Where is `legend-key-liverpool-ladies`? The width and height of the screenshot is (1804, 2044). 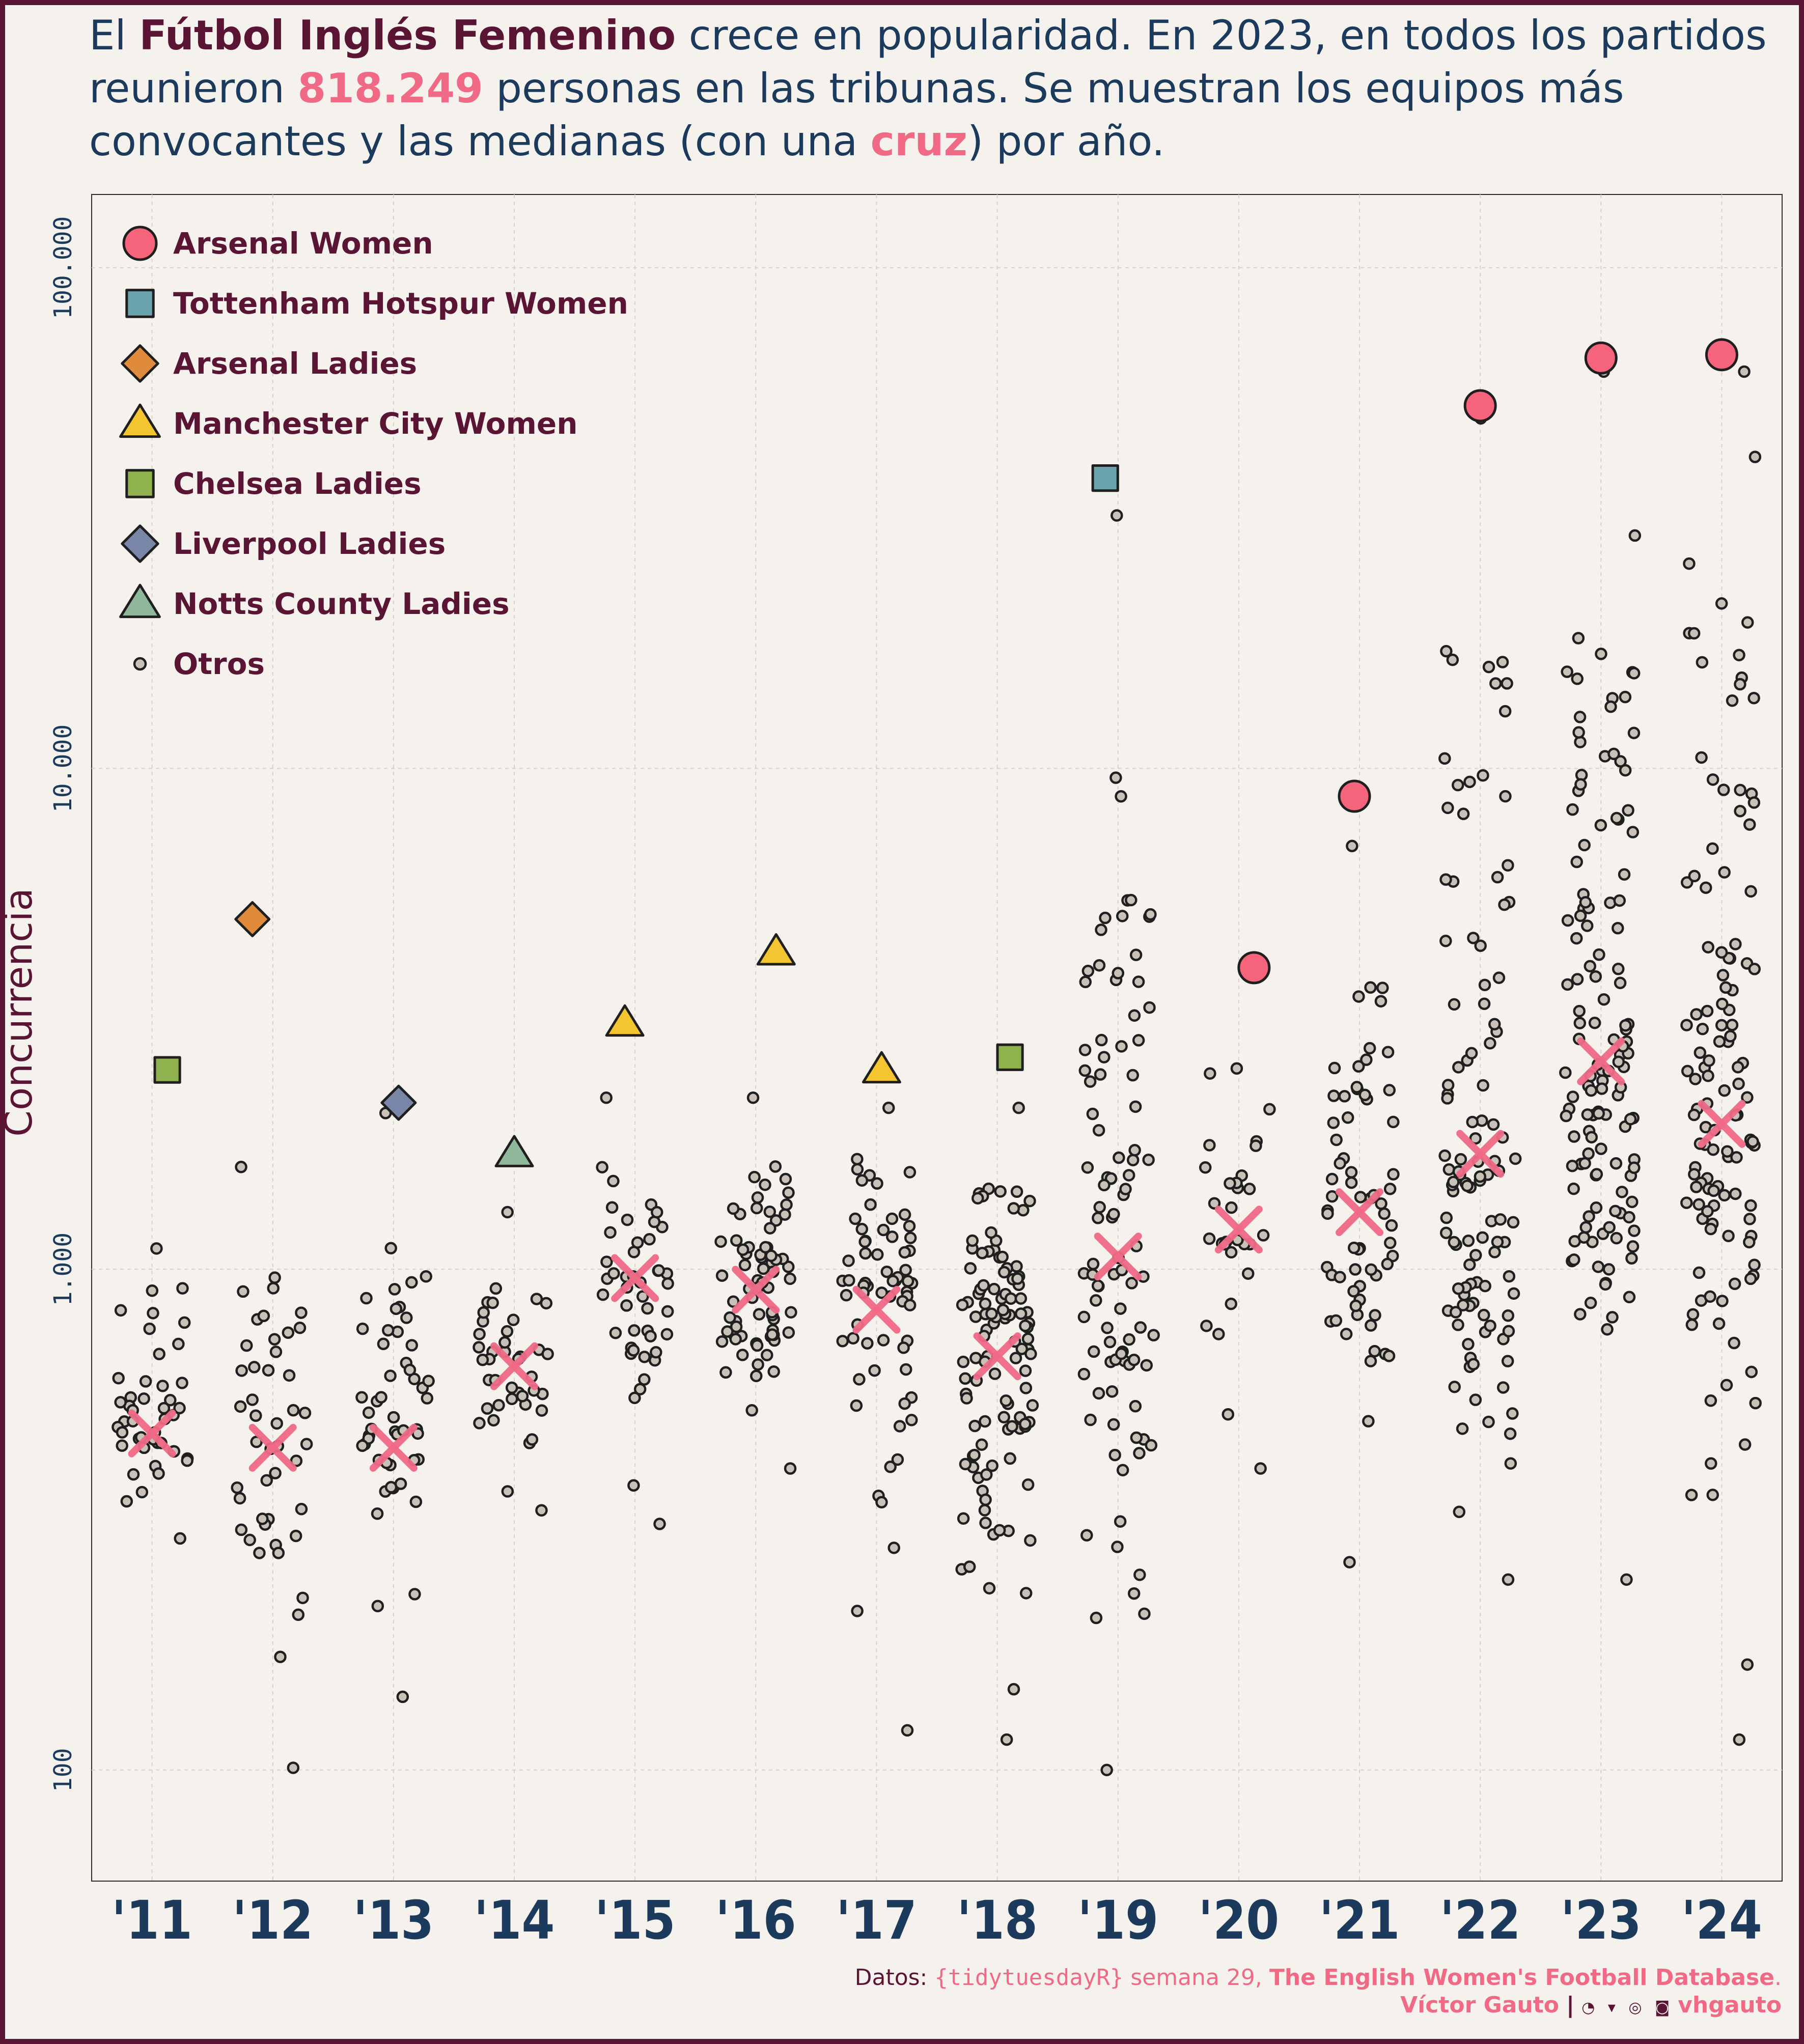
legend-key-liverpool-ladies is located at coordinates (140, 543).